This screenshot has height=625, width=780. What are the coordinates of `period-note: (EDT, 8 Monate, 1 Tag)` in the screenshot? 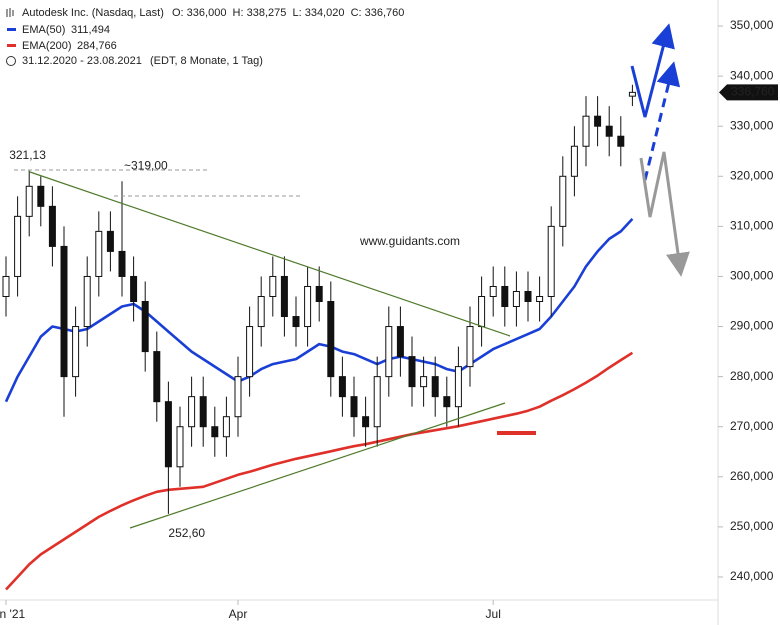 It's located at (206, 61).